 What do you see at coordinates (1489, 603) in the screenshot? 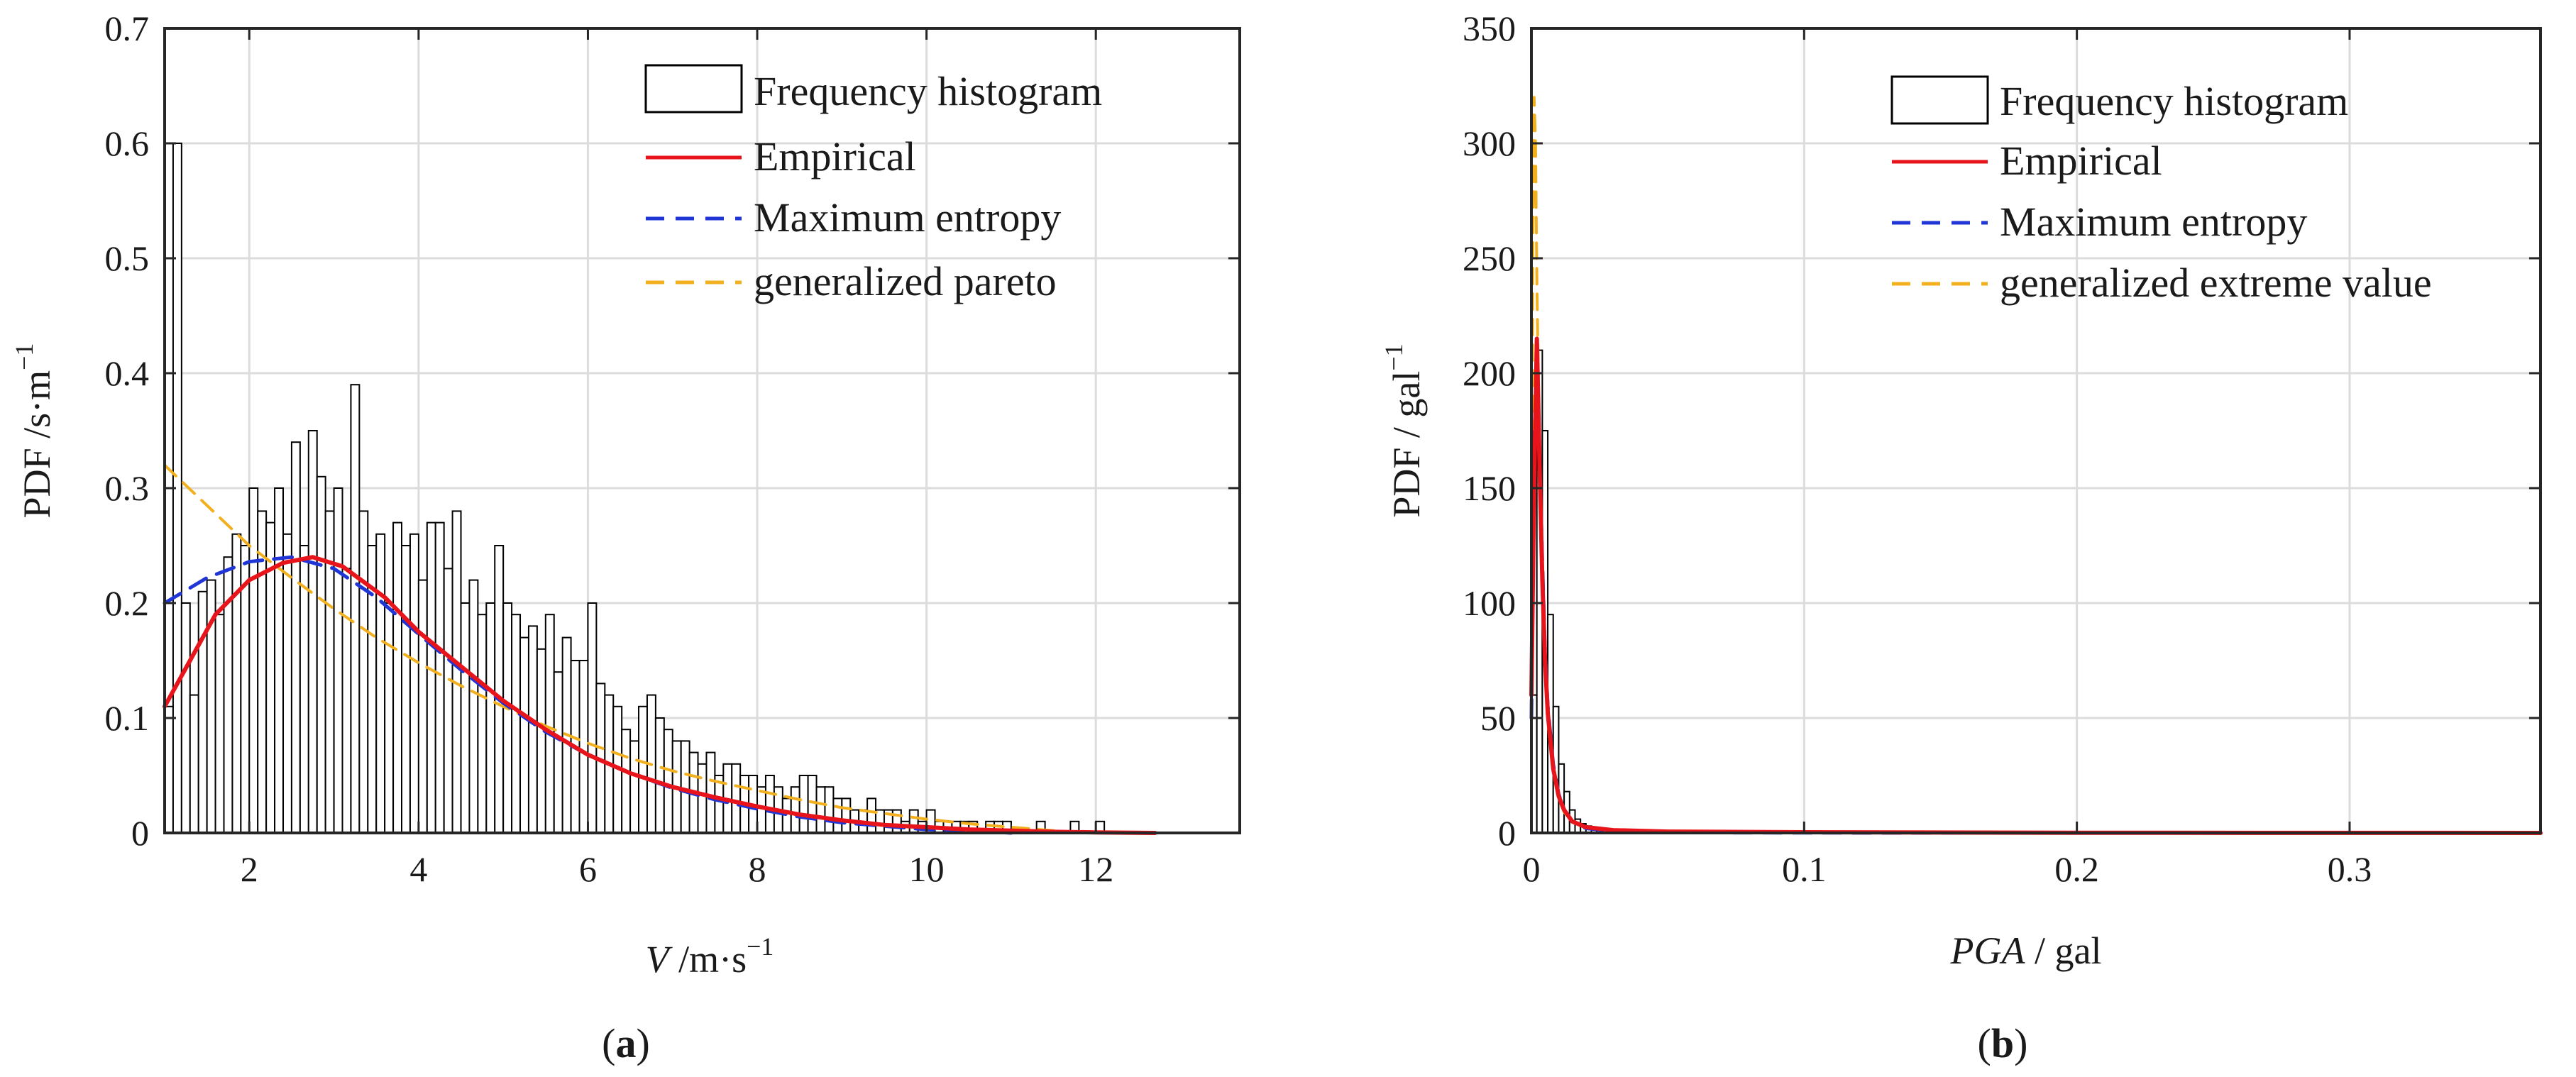
I see `y-tick-label: 100` at bounding box center [1489, 603].